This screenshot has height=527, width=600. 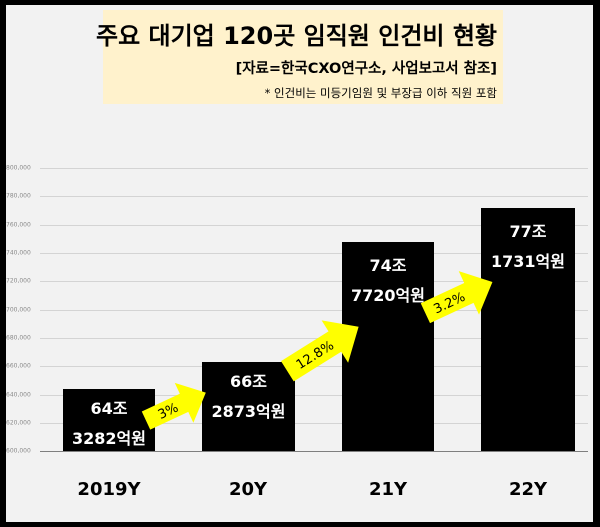 What do you see at coordinates (366, 69) in the screenshot?
I see `chart-source: [자료=한국CXO연구소, 사업보고서 참조]` at bounding box center [366, 69].